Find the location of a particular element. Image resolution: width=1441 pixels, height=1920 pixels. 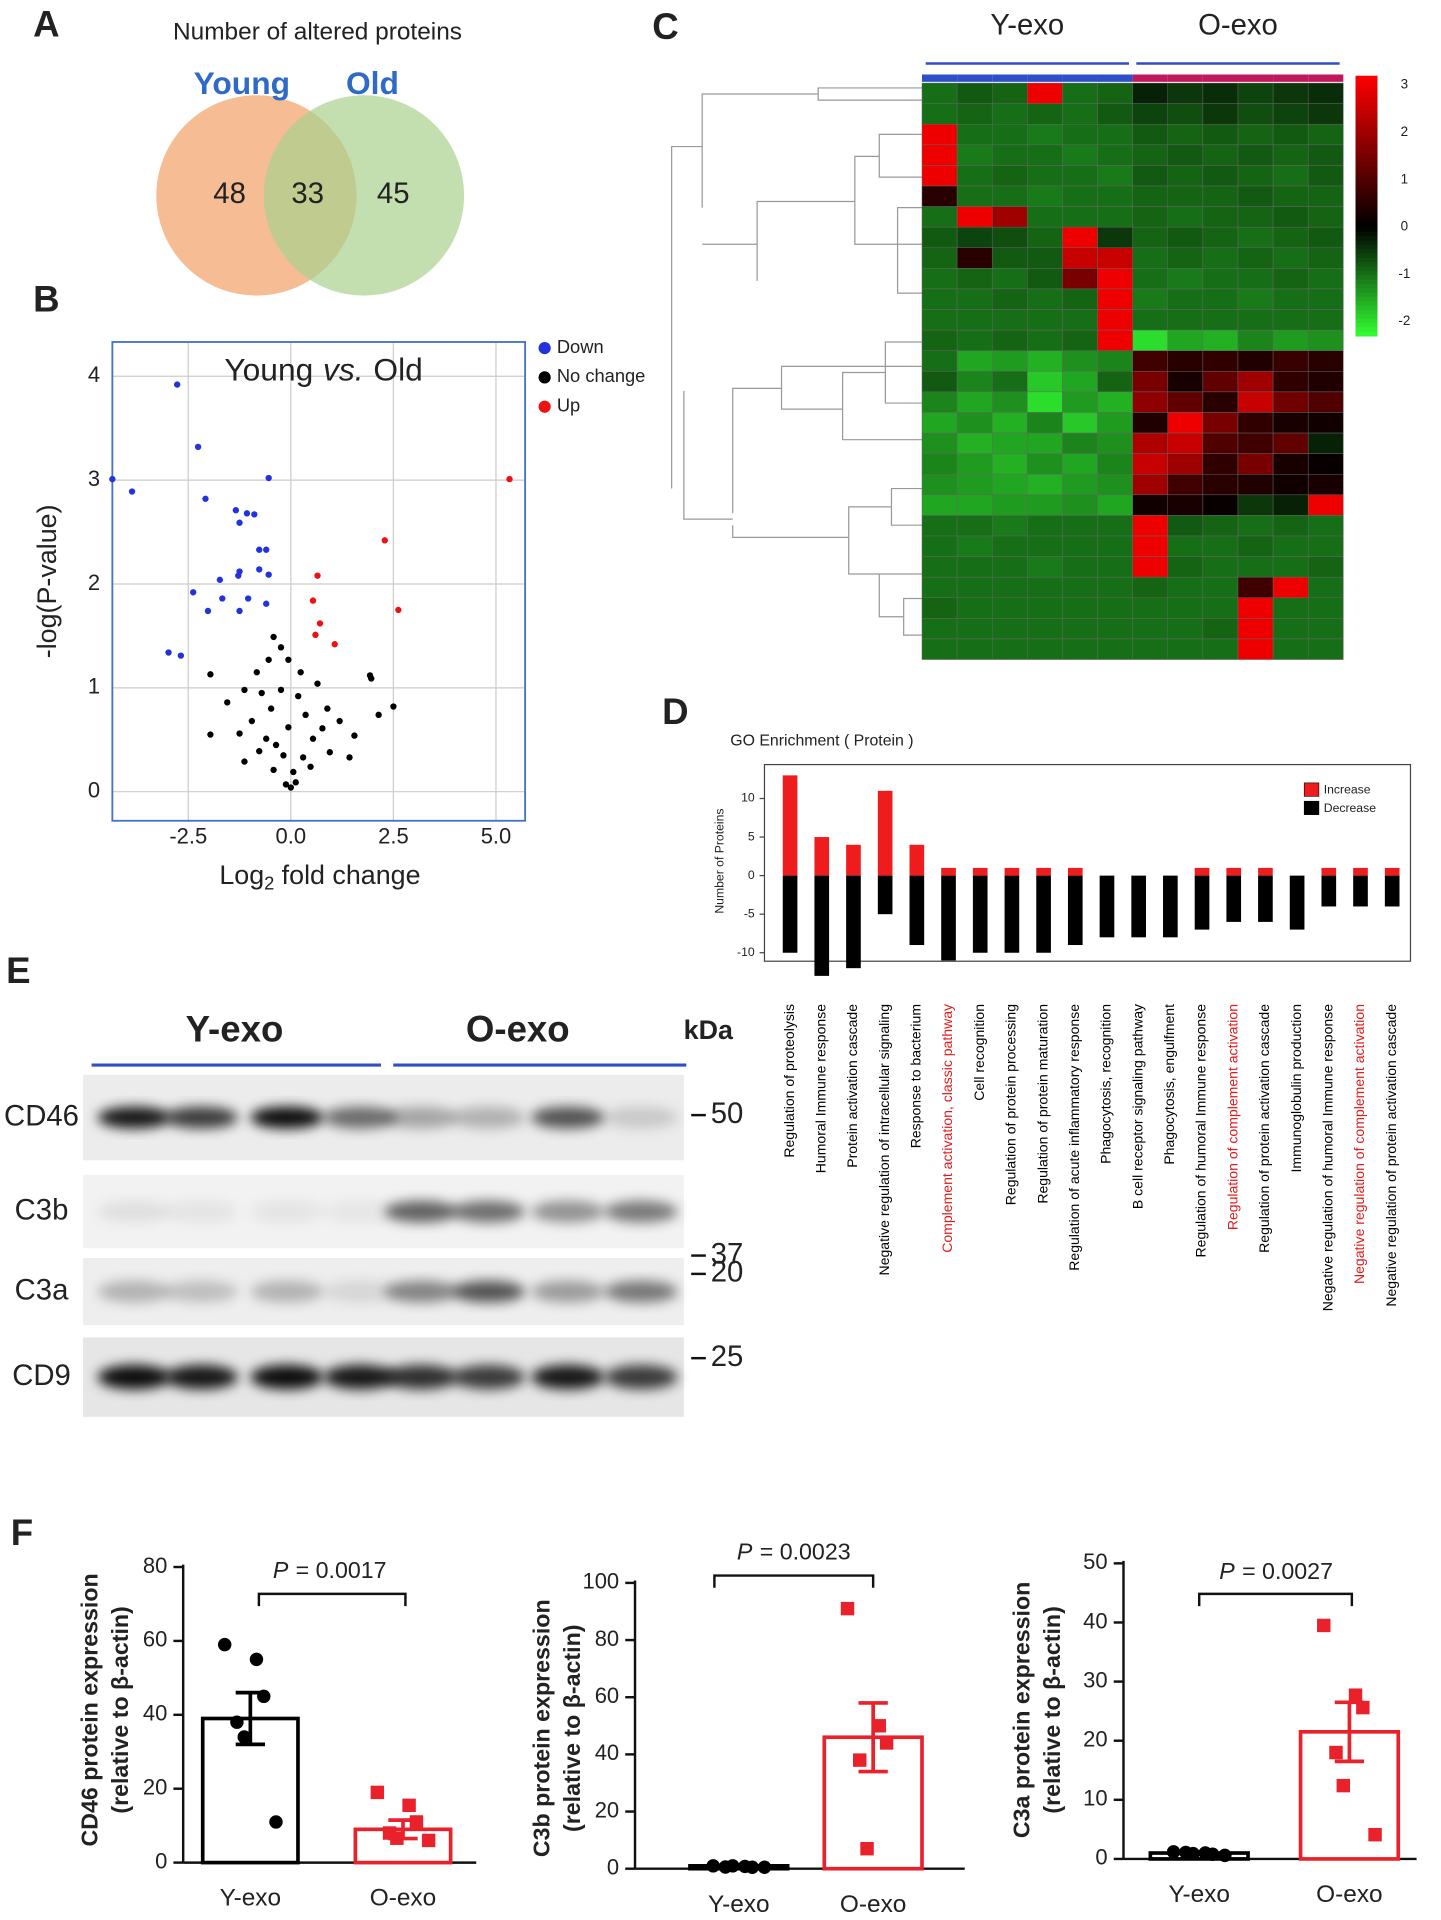

y-tick-label: 40 is located at coordinates (155, 1713).